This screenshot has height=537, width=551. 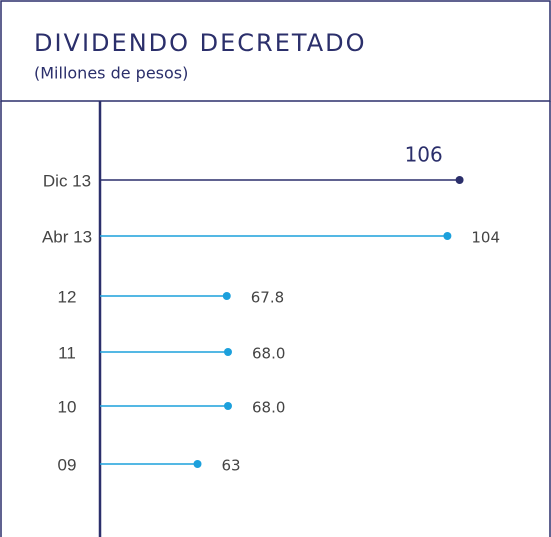 What do you see at coordinates (485, 238) in the screenshot?
I see `value-label: 104` at bounding box center [485, 238].